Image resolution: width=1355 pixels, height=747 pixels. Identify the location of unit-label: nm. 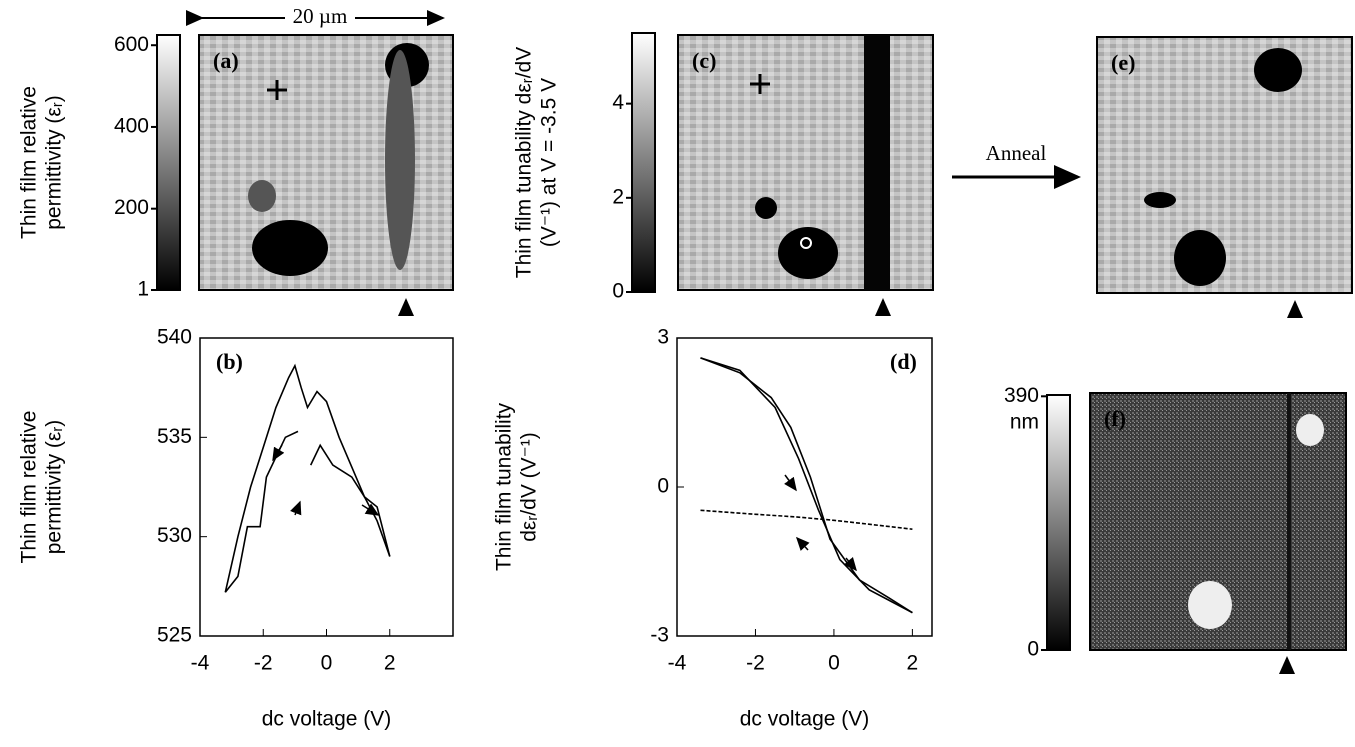
(1024, 422).